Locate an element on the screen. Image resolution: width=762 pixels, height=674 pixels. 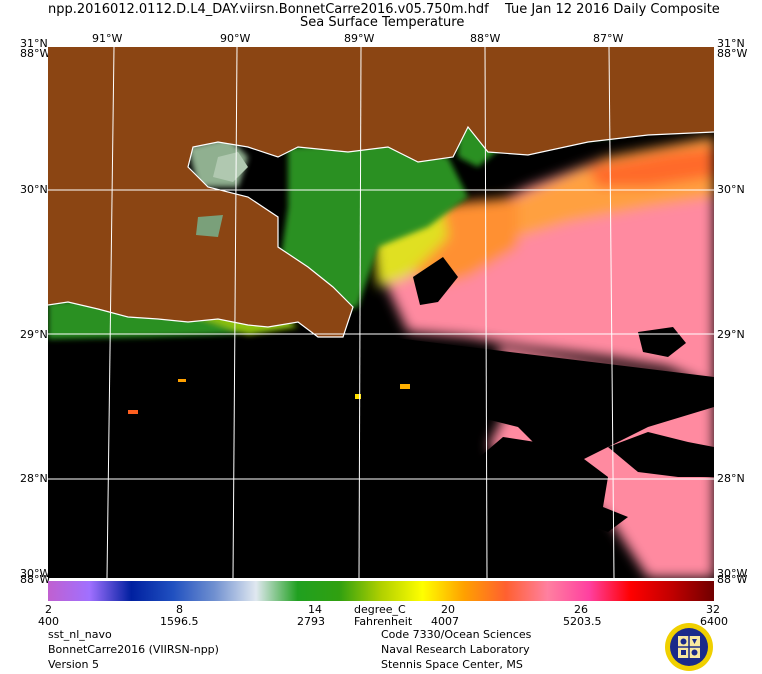
colorbar is located at coordinates (381, 591).